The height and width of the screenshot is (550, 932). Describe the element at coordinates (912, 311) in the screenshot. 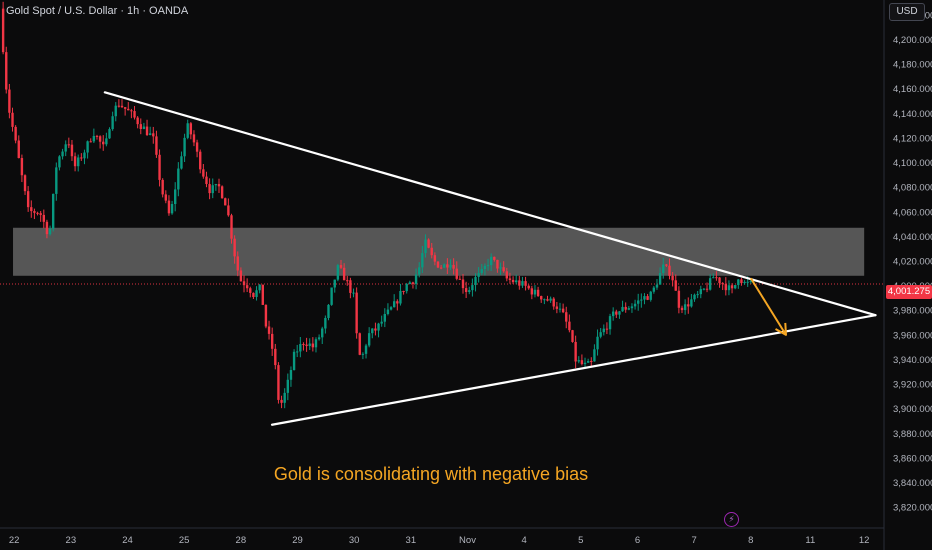

I see `y-tick-label: 3,980.000` at that location.